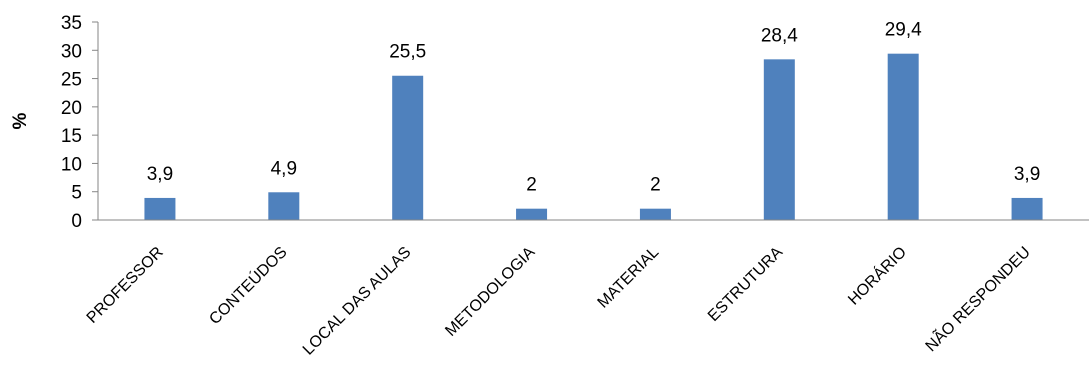  I want to click on category-label: ESTRUTURA, so click(745, 284).